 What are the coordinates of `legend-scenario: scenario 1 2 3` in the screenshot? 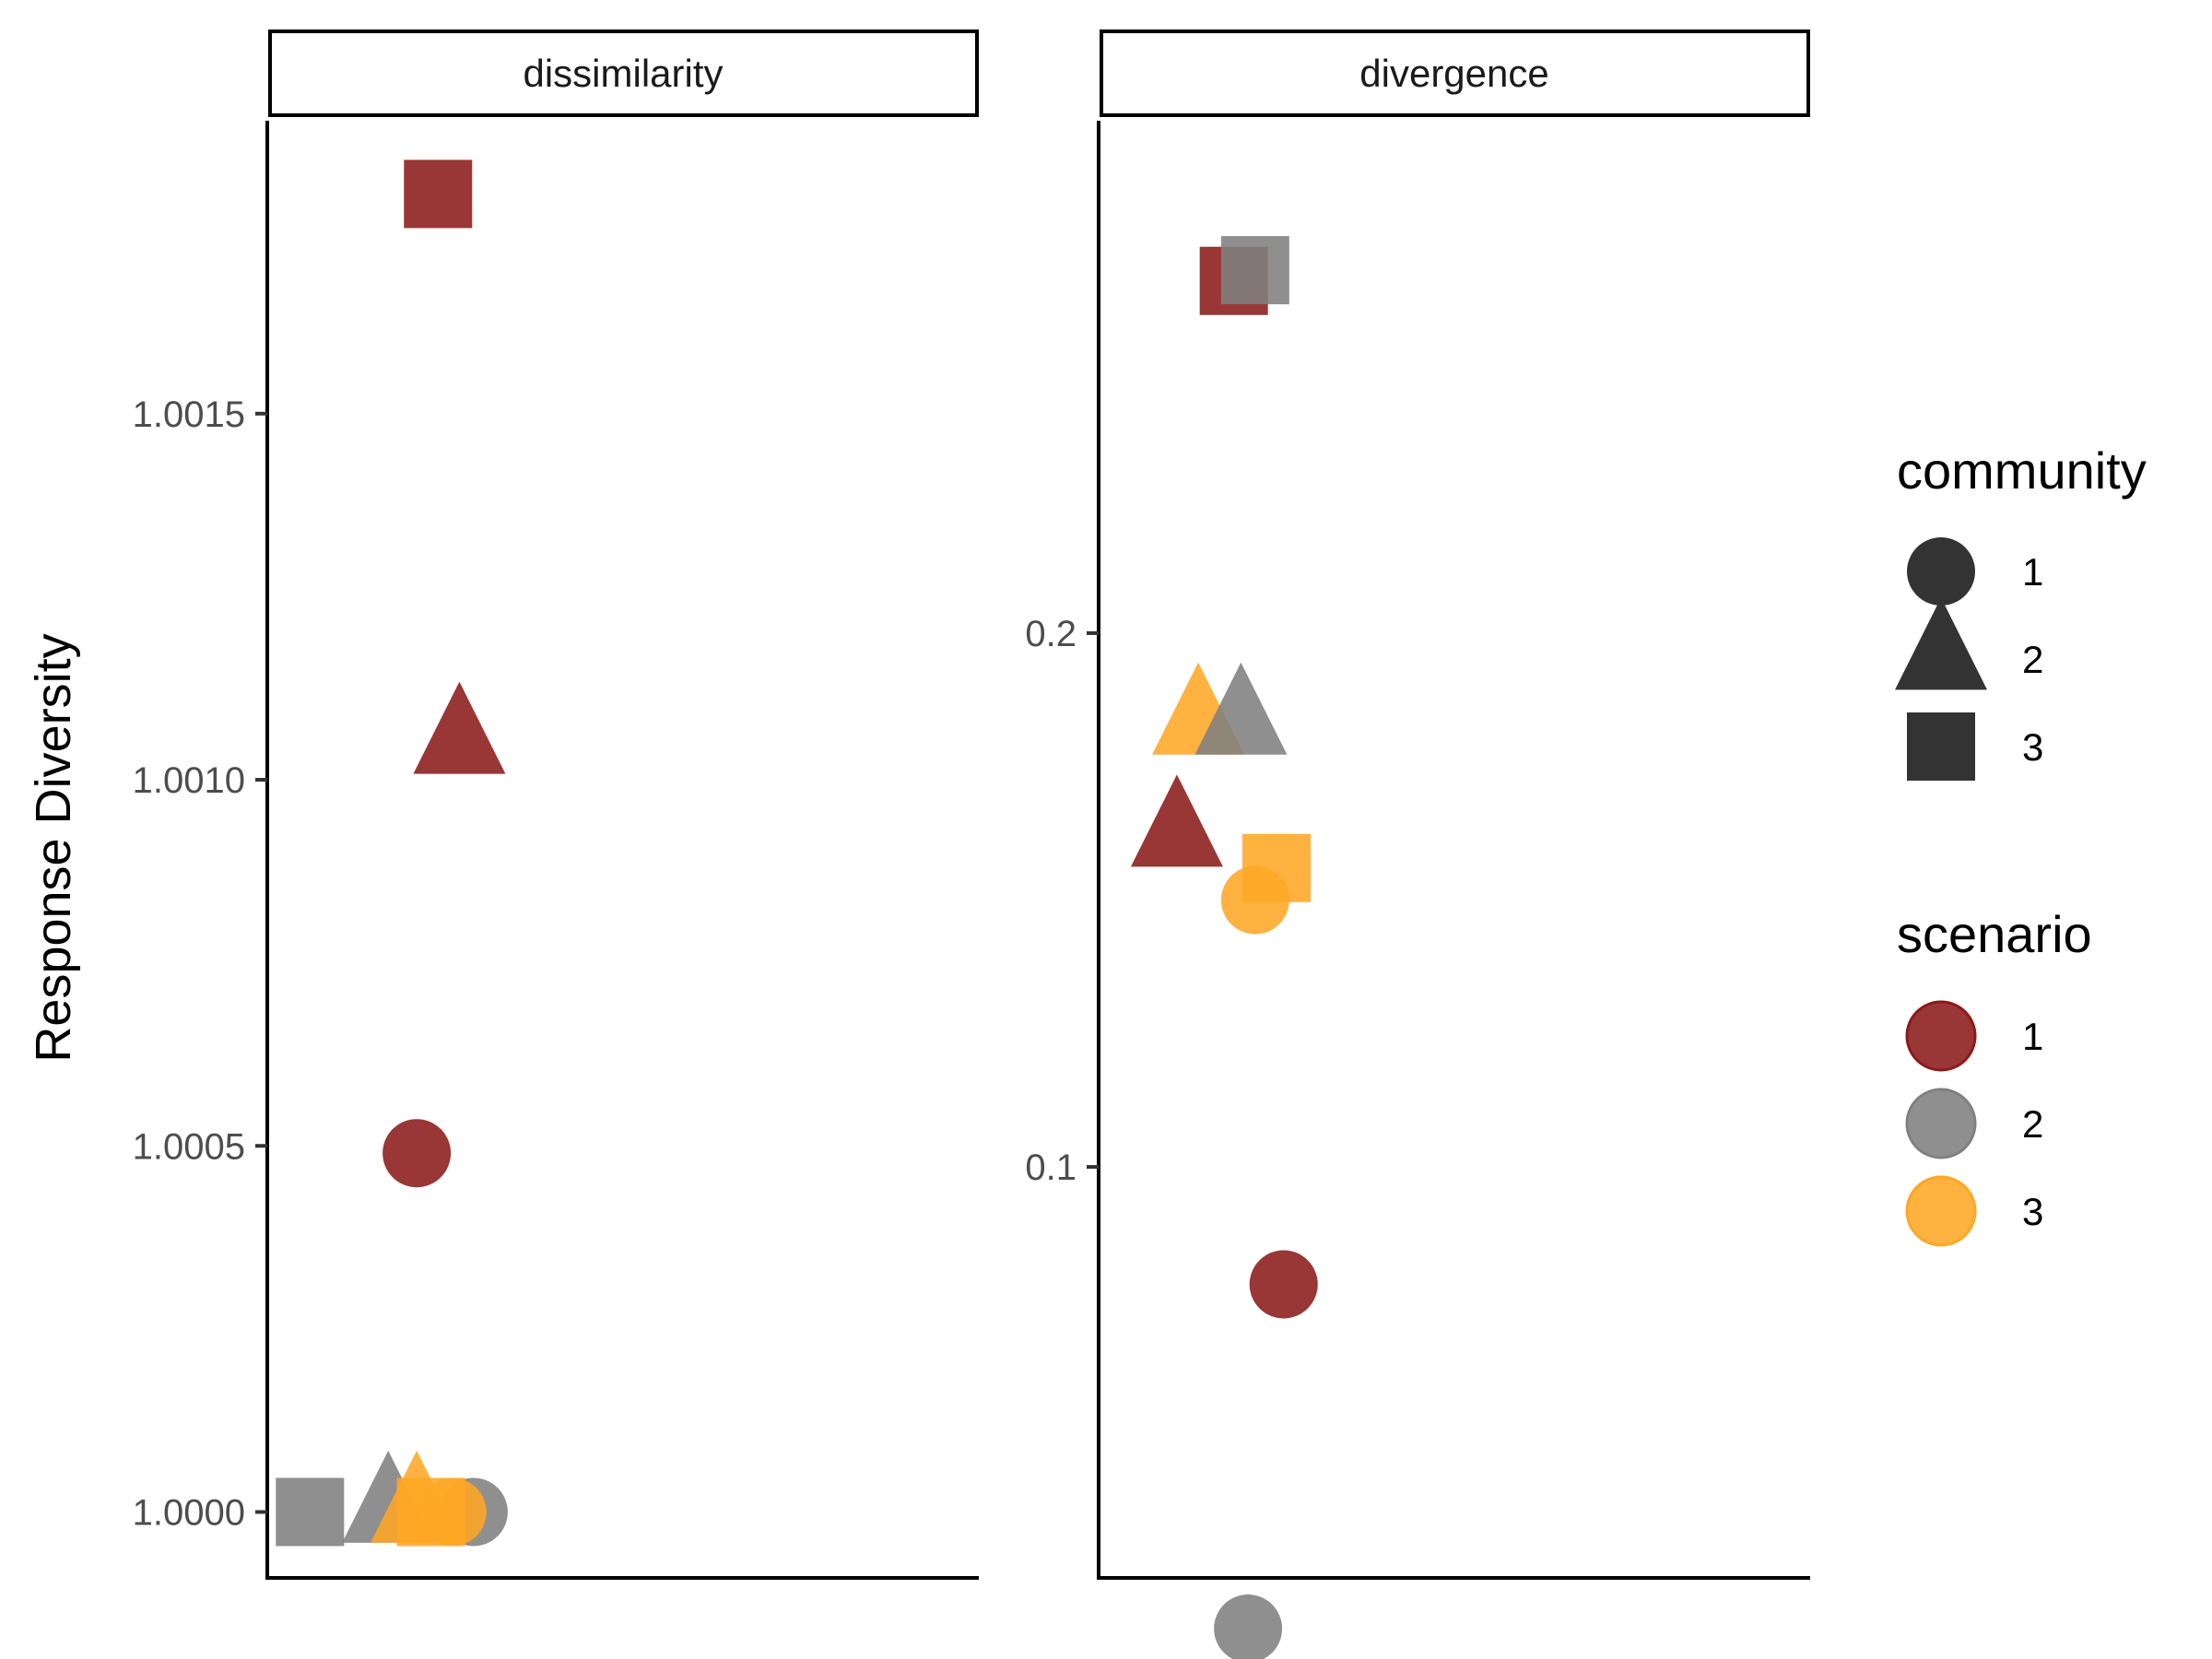 It's located at (1994, 1076).